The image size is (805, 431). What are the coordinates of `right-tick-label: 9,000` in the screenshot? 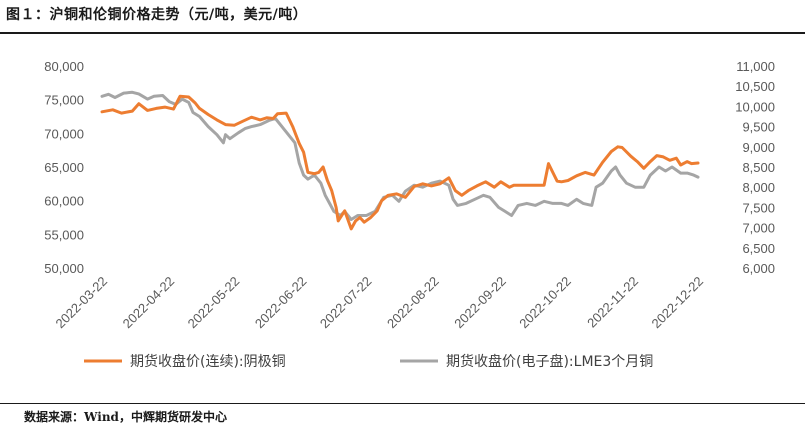 It's located at (758, 147).